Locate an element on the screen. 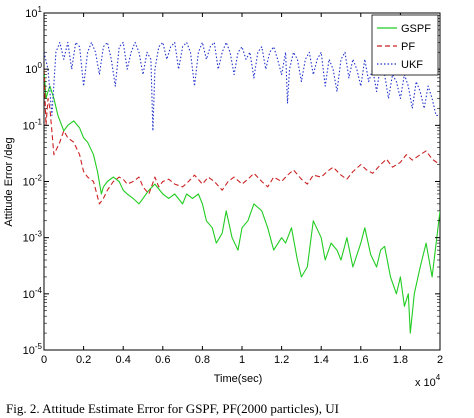 This screenshot has height=418, width=474. x-axis-multiplier: x 104 is located at coordinates (428, 381).